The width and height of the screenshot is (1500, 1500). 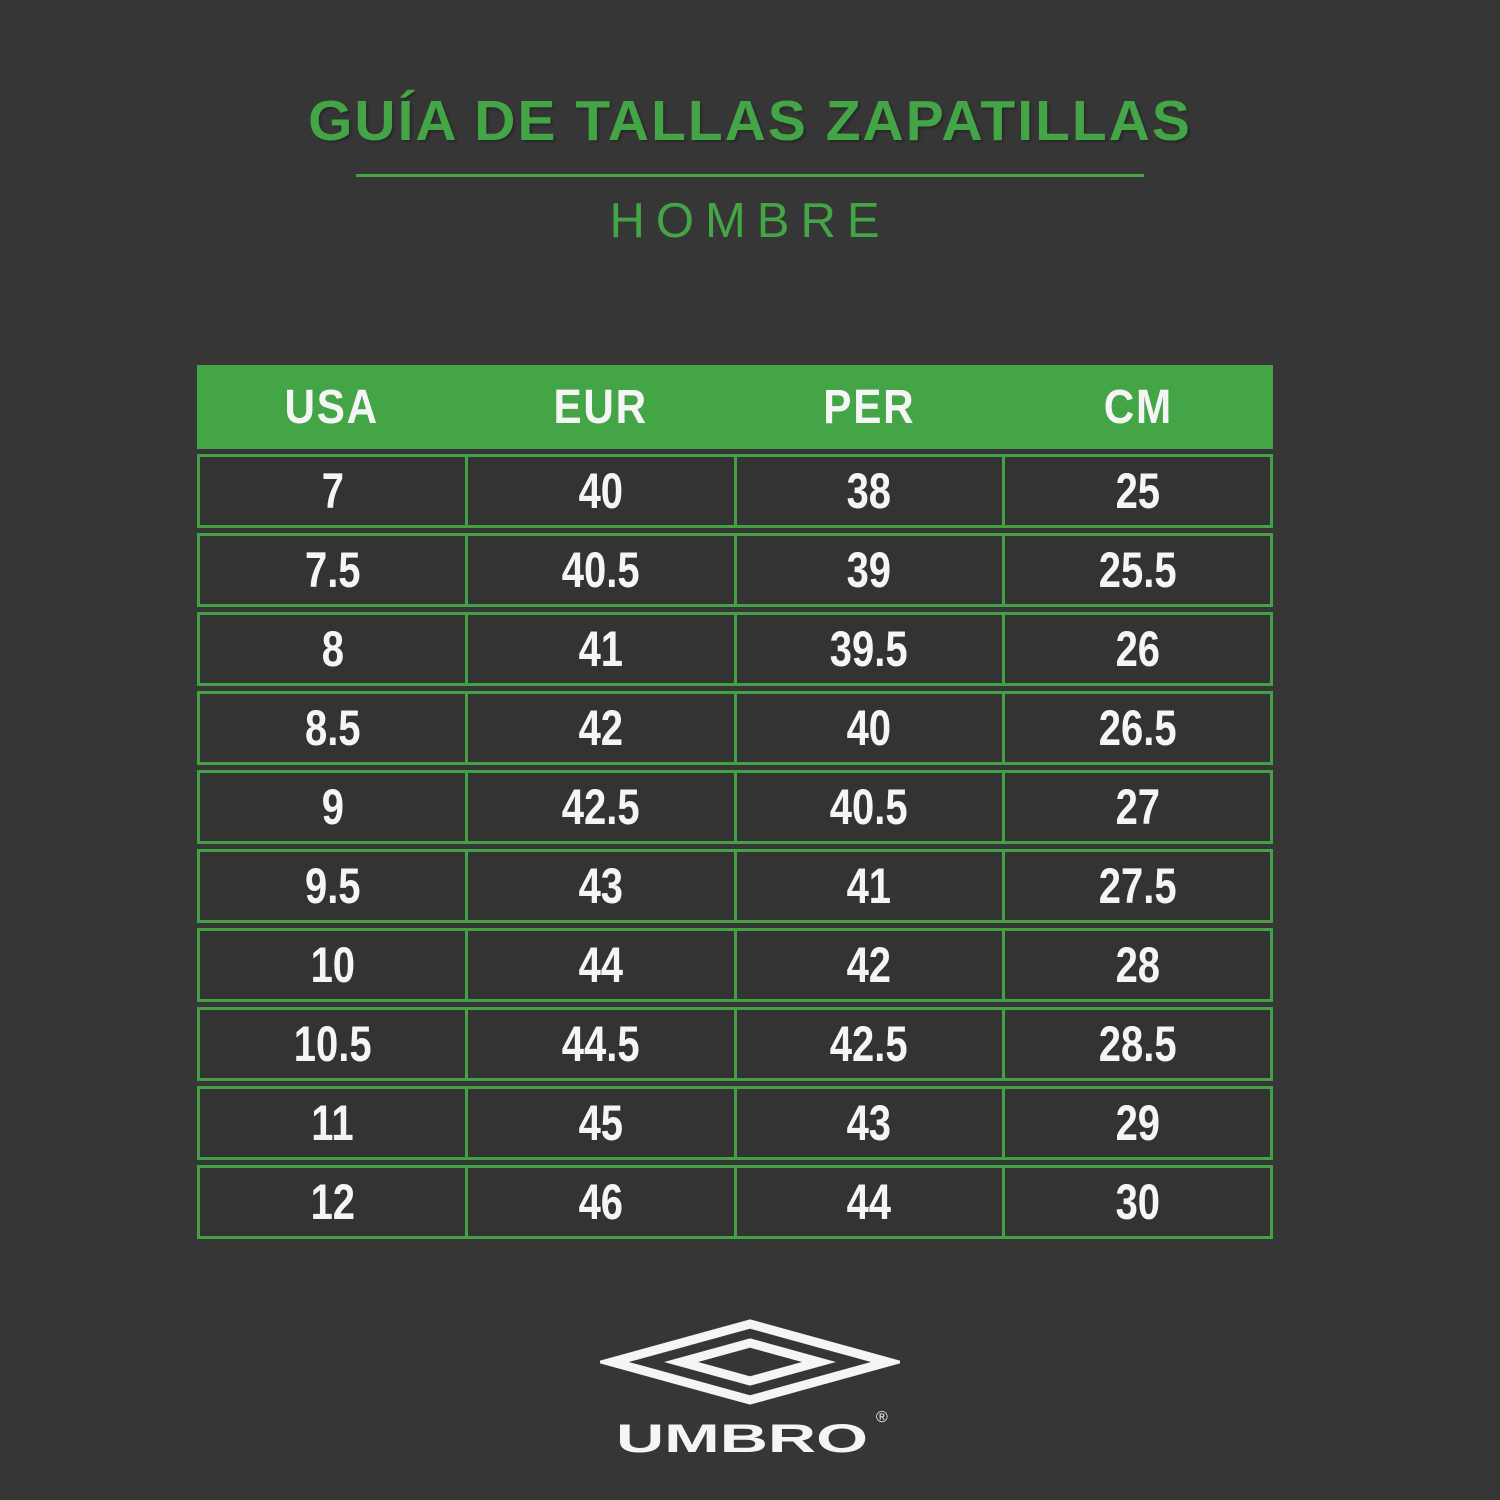 What do you see at coordinates (750, 221) in the screenshot?
I see `page-subtitle: HOMBRE` at bounding box center [750, 221].